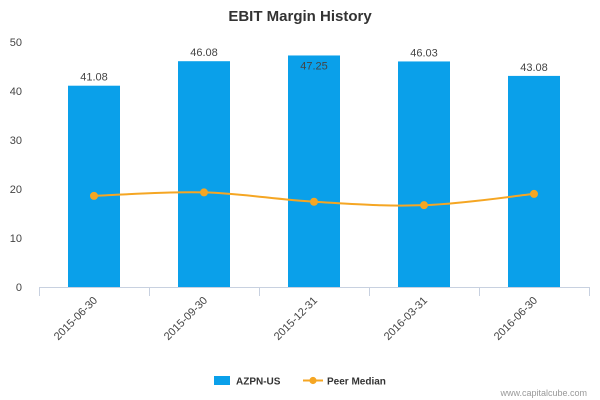 The image size is (600, 400). What do you see at coordinates (313, 380) in the screenshot?
I see `legend-marker-peer-median` at bounding box center [313, 380].